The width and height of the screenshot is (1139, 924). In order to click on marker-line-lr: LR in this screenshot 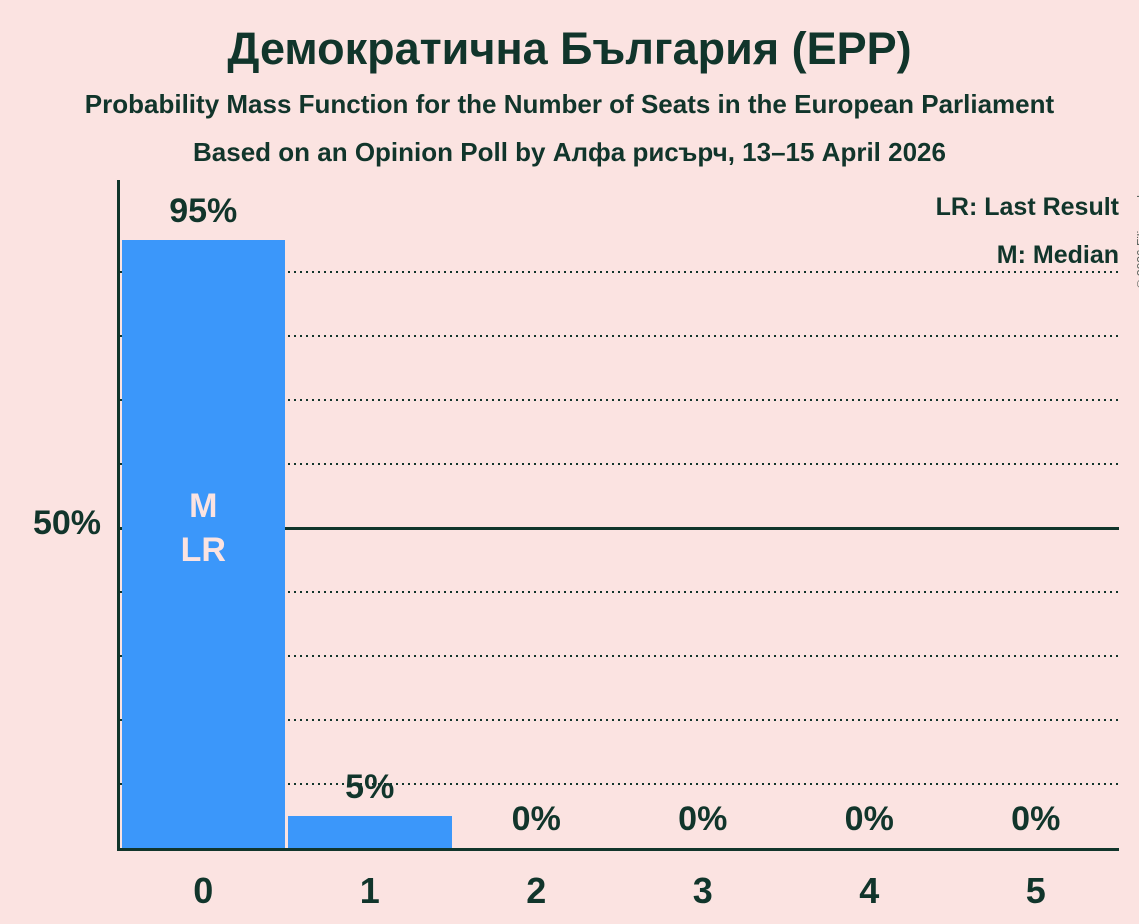, I will do `click(203, 550)`.